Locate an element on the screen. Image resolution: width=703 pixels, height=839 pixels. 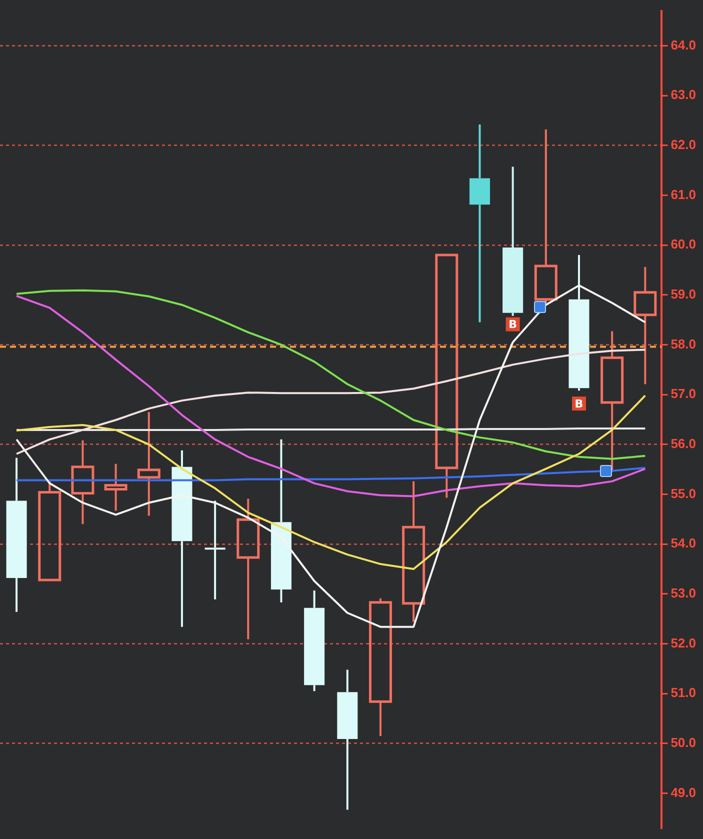
y-tick-label: 61.0 is located at coordinates (683, 194).